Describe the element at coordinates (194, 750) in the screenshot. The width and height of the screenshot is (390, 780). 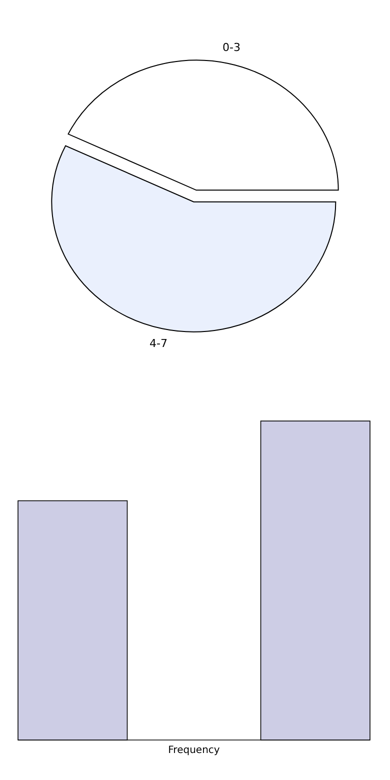
I see `x-axis-title: Frequency` at that location.